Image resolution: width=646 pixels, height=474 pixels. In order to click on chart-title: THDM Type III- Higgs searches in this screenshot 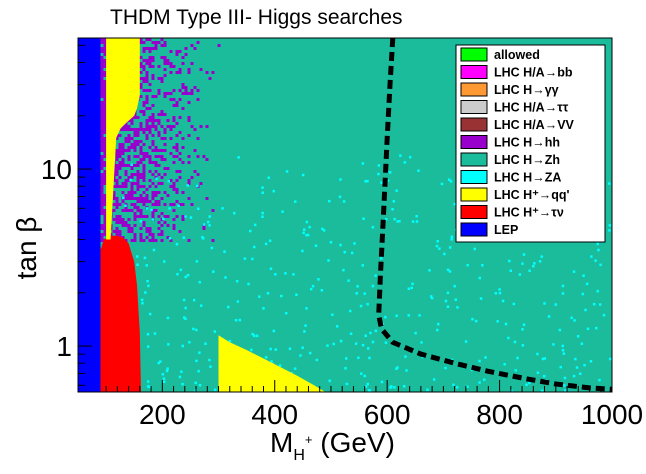, I will do `click(256, 17)`.